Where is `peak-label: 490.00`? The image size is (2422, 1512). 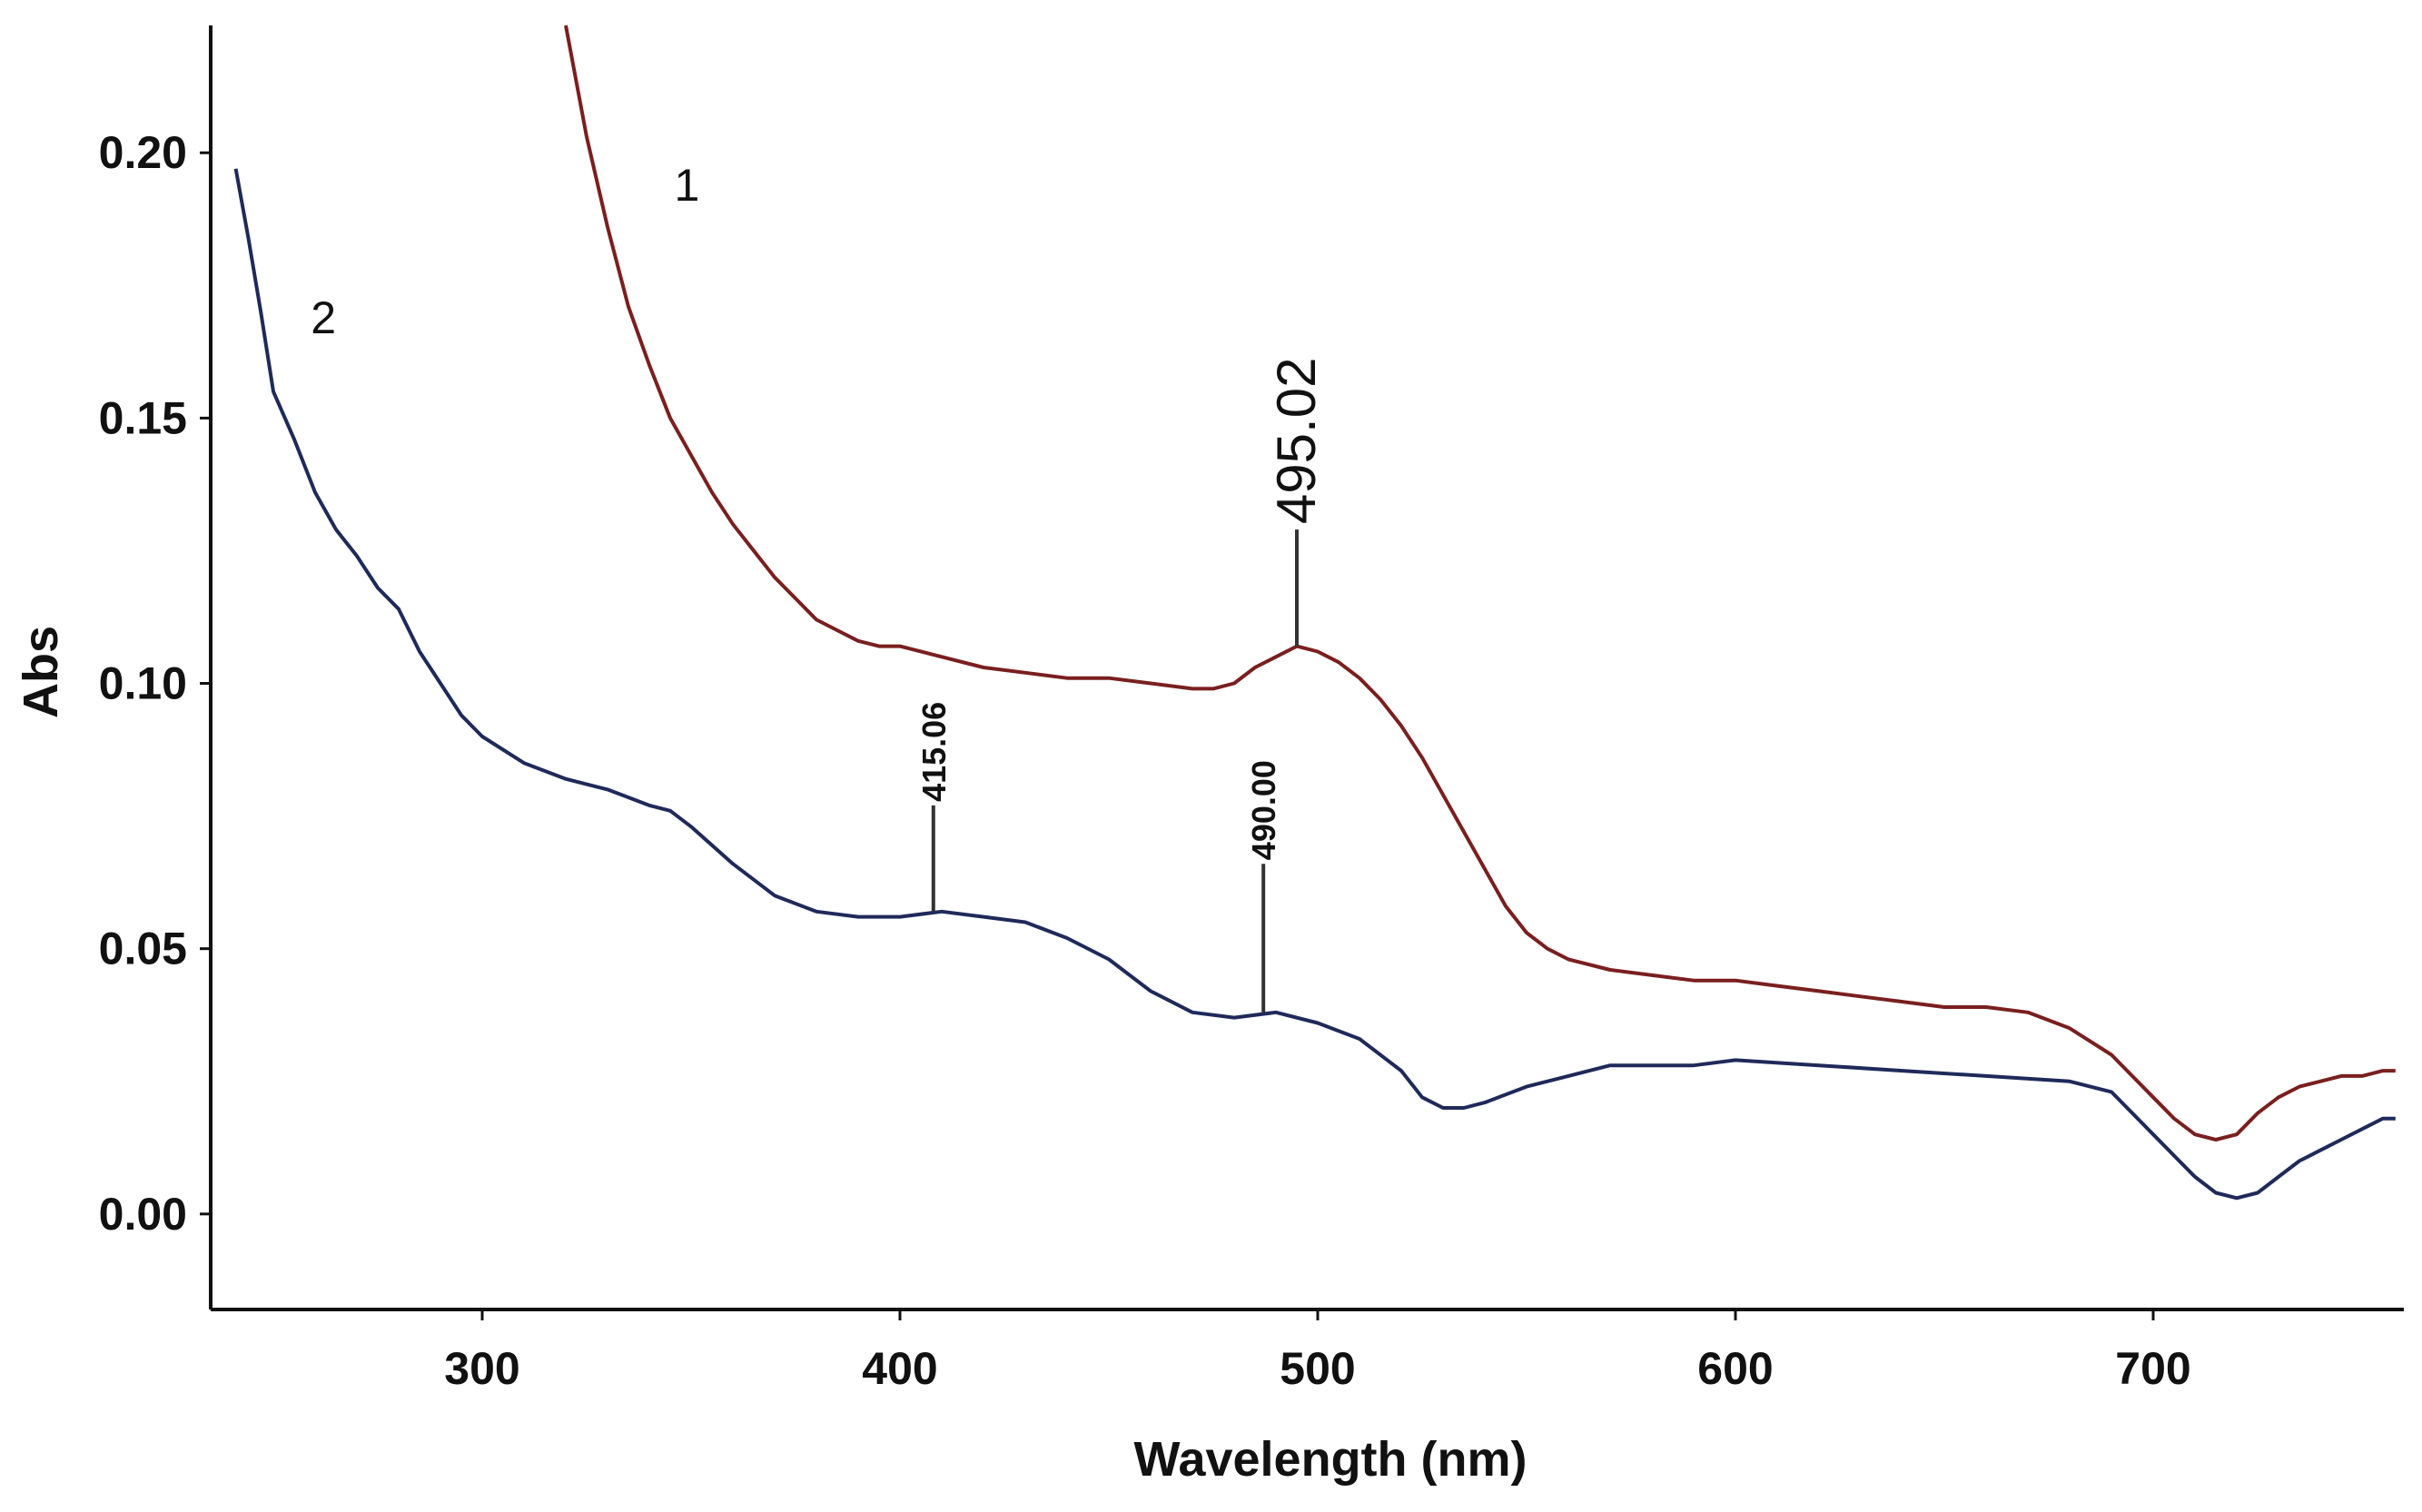 peak-label: 490.00 is located at coordinates (1263, 810).